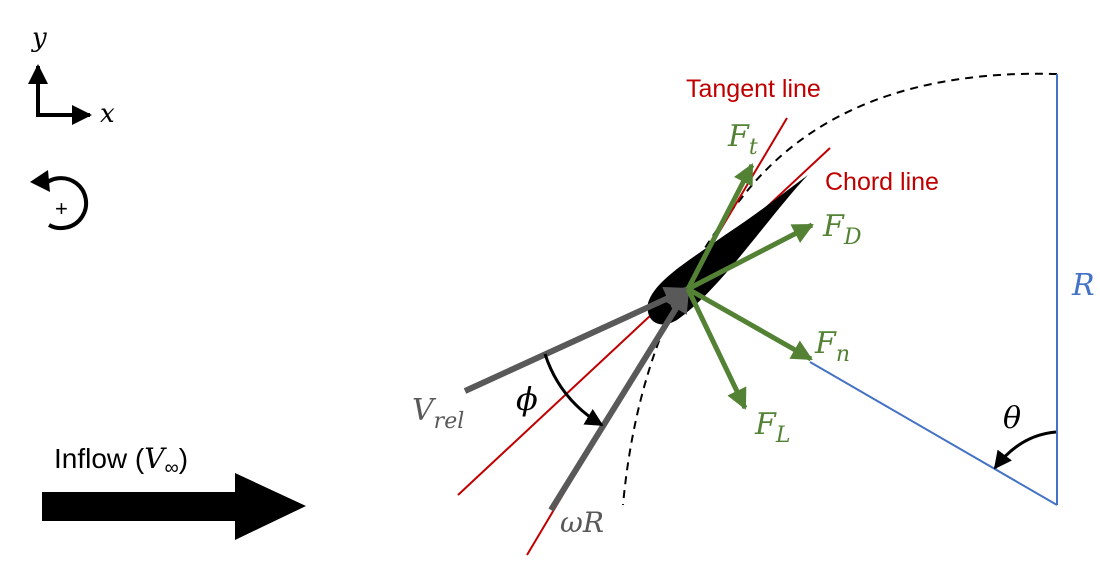  What do you see at coordinates (39, 38) in the screenshot?
I see `y-axis-label: y` at bounding box center [39, 38].